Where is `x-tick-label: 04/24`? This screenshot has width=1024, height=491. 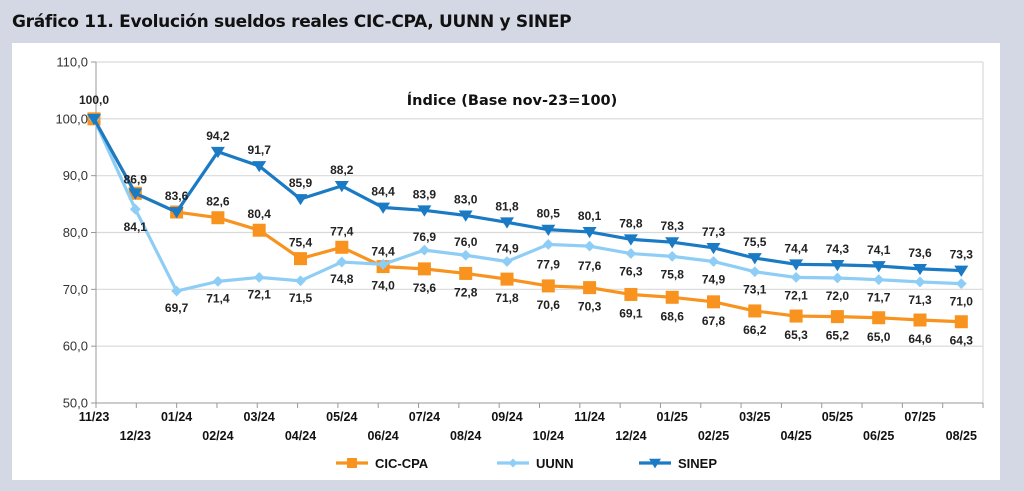 x-tick-label: 04/24 is located at coordinates (300, 436).